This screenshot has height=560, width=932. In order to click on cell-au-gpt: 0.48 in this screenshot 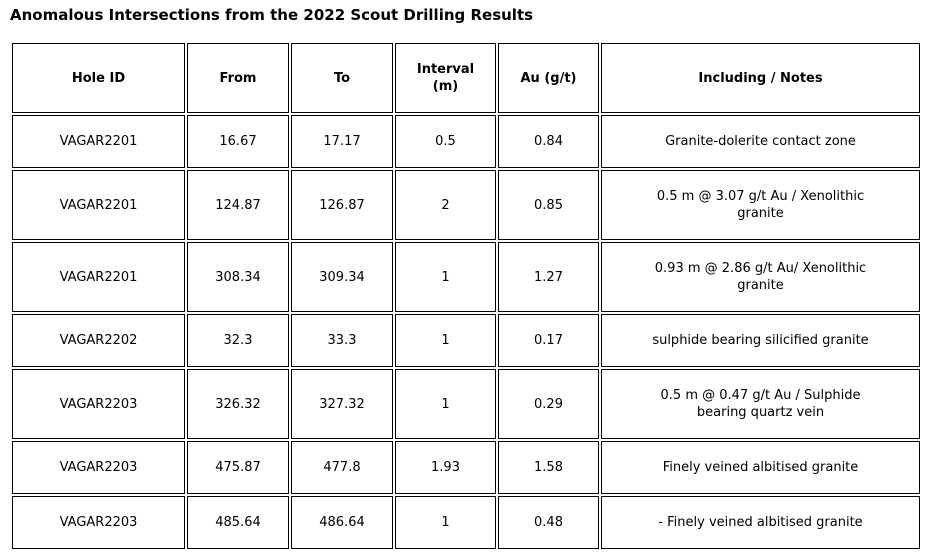, I will do `click(548, 522)`.